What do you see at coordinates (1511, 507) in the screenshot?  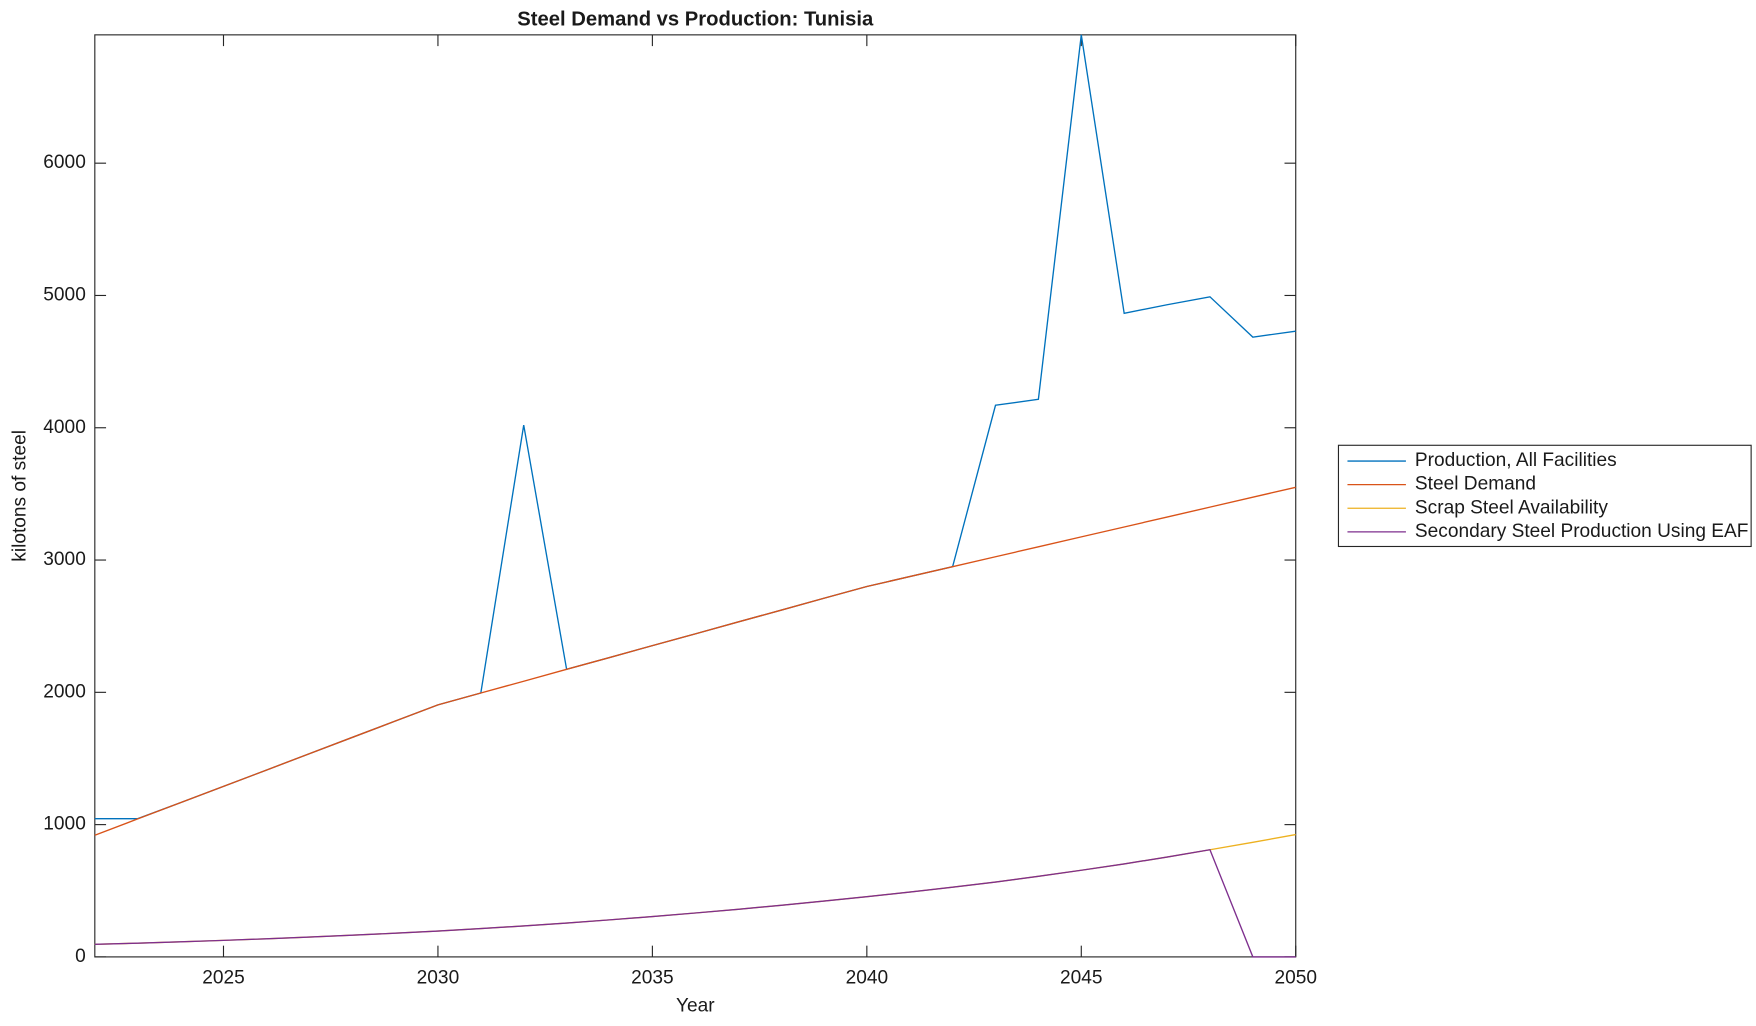 I see `legend-label: Scrap Steel Availability` at bounding box center [1511, 507].